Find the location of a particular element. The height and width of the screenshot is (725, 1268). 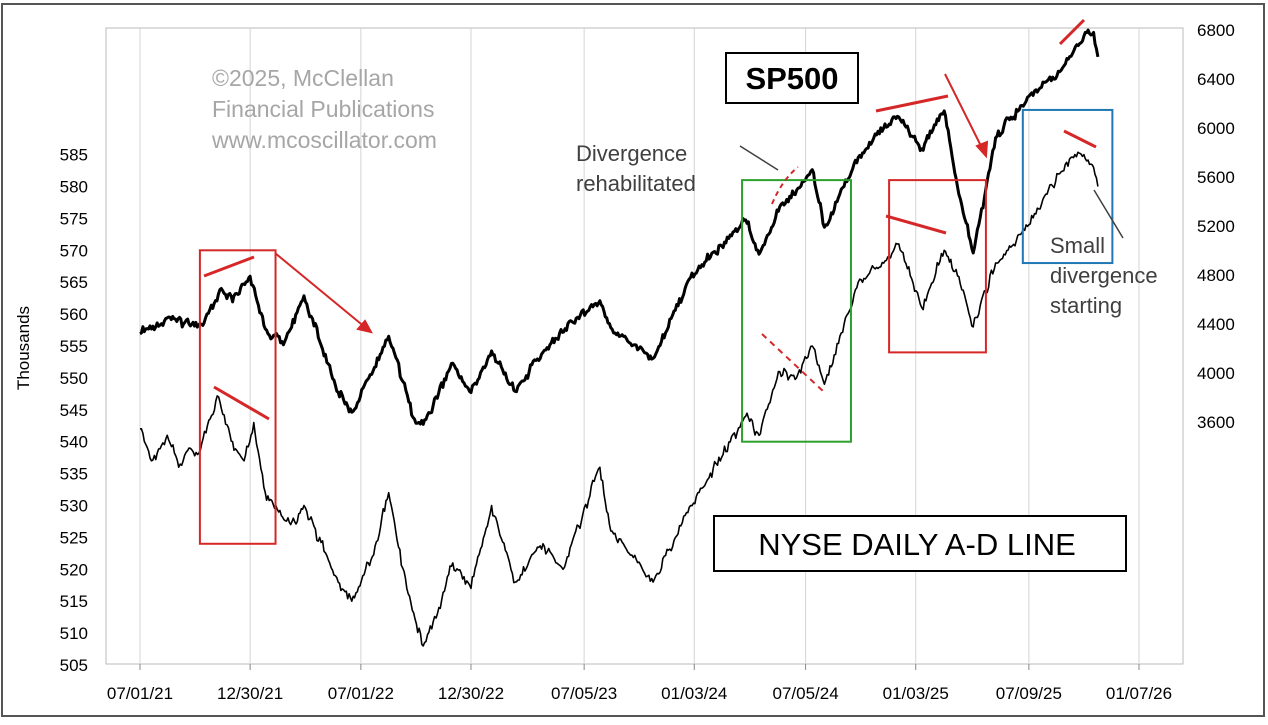

arrow-2022-head is located at coordinates (364, 326).